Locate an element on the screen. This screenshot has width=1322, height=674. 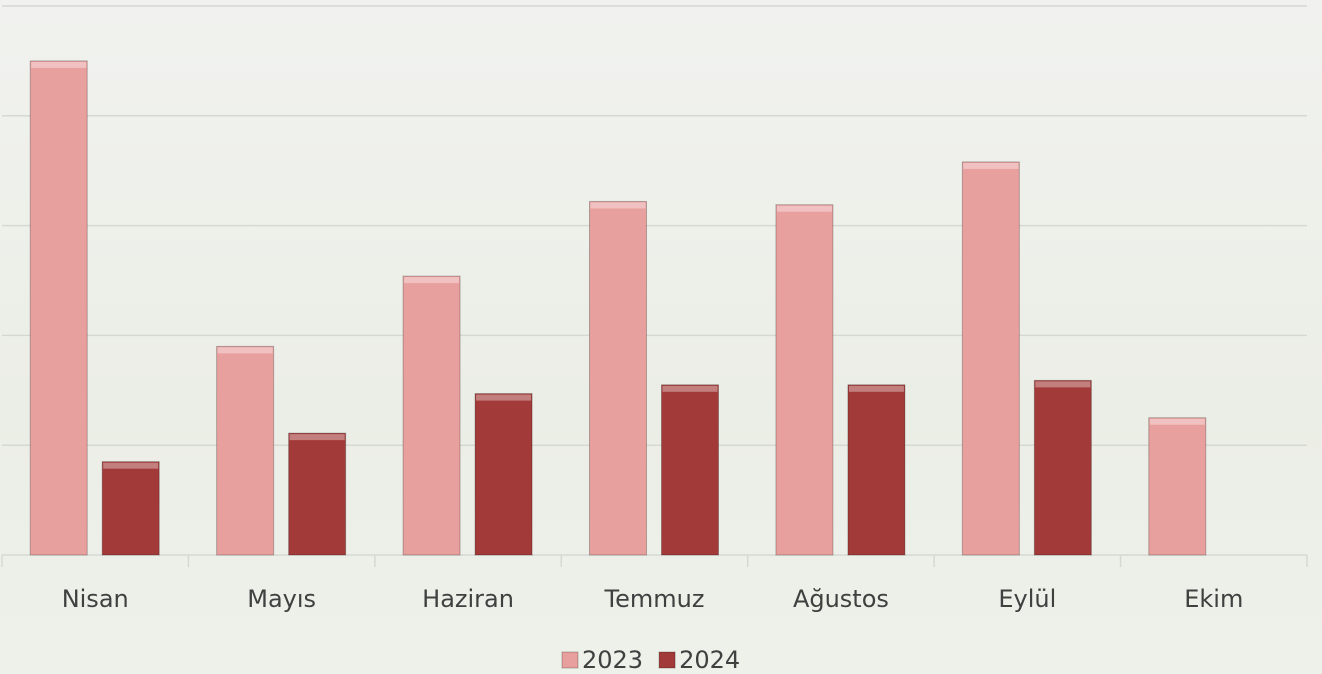
x-tick-label: Haziran is located at coordinates (468, 599).